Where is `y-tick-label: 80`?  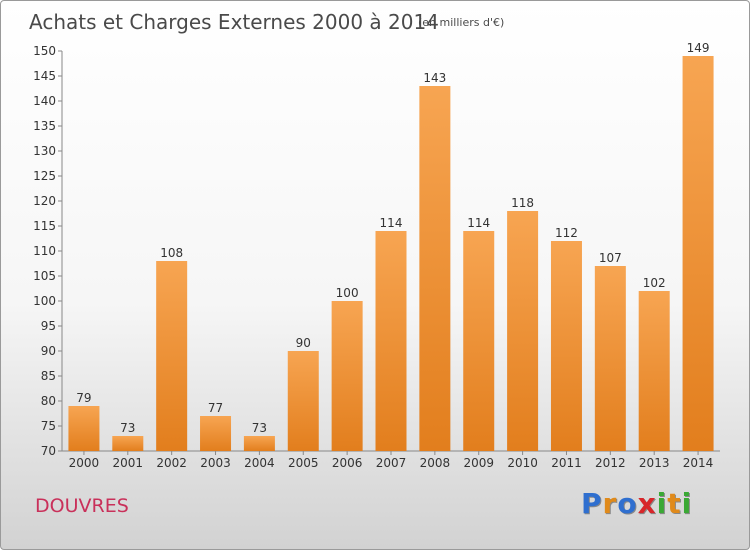 y-tick-label: 80 is located at coordinates (48, 401).